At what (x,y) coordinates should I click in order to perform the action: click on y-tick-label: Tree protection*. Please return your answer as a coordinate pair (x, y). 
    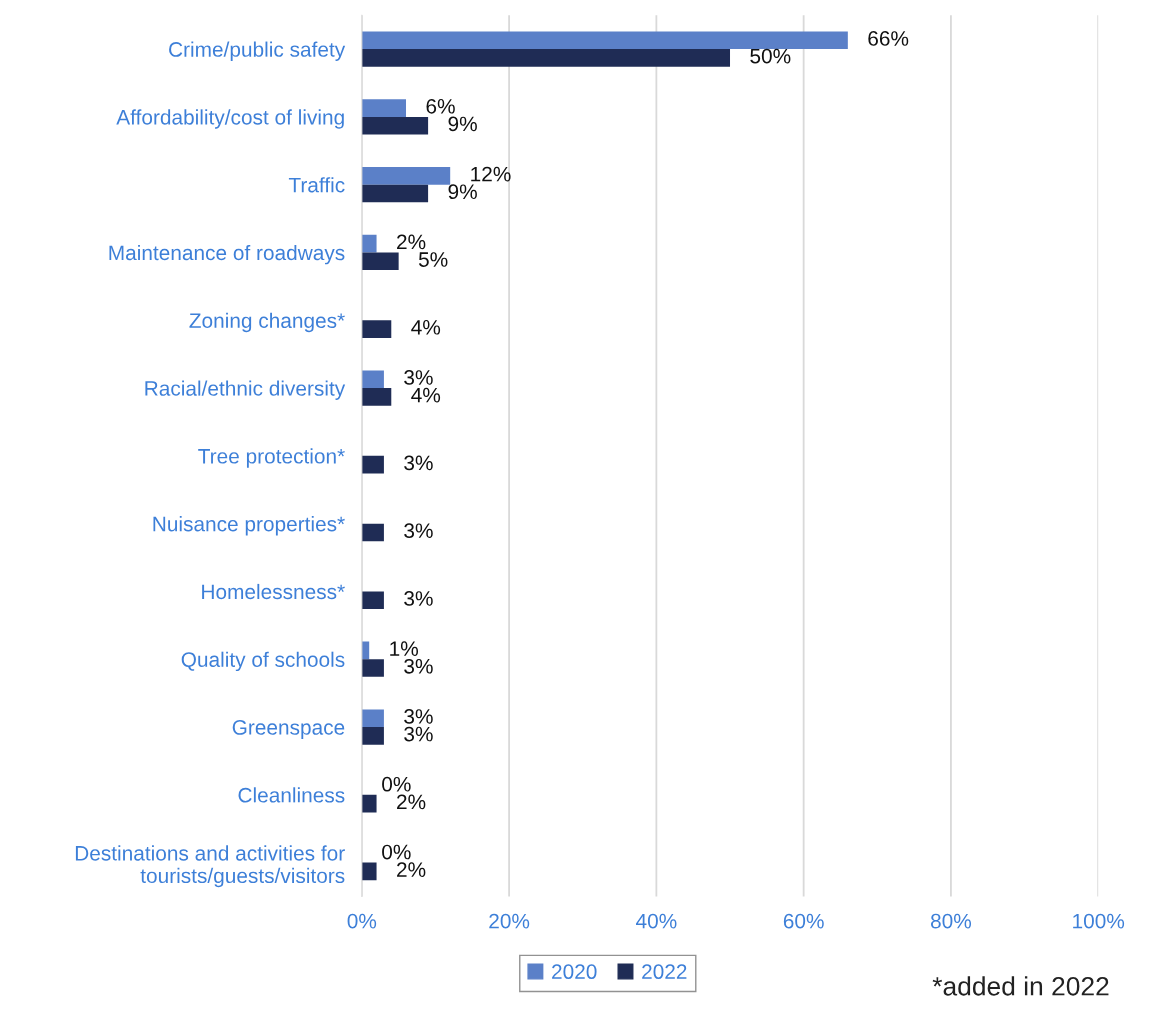
    Looking at the image, I should click on (271, 458).